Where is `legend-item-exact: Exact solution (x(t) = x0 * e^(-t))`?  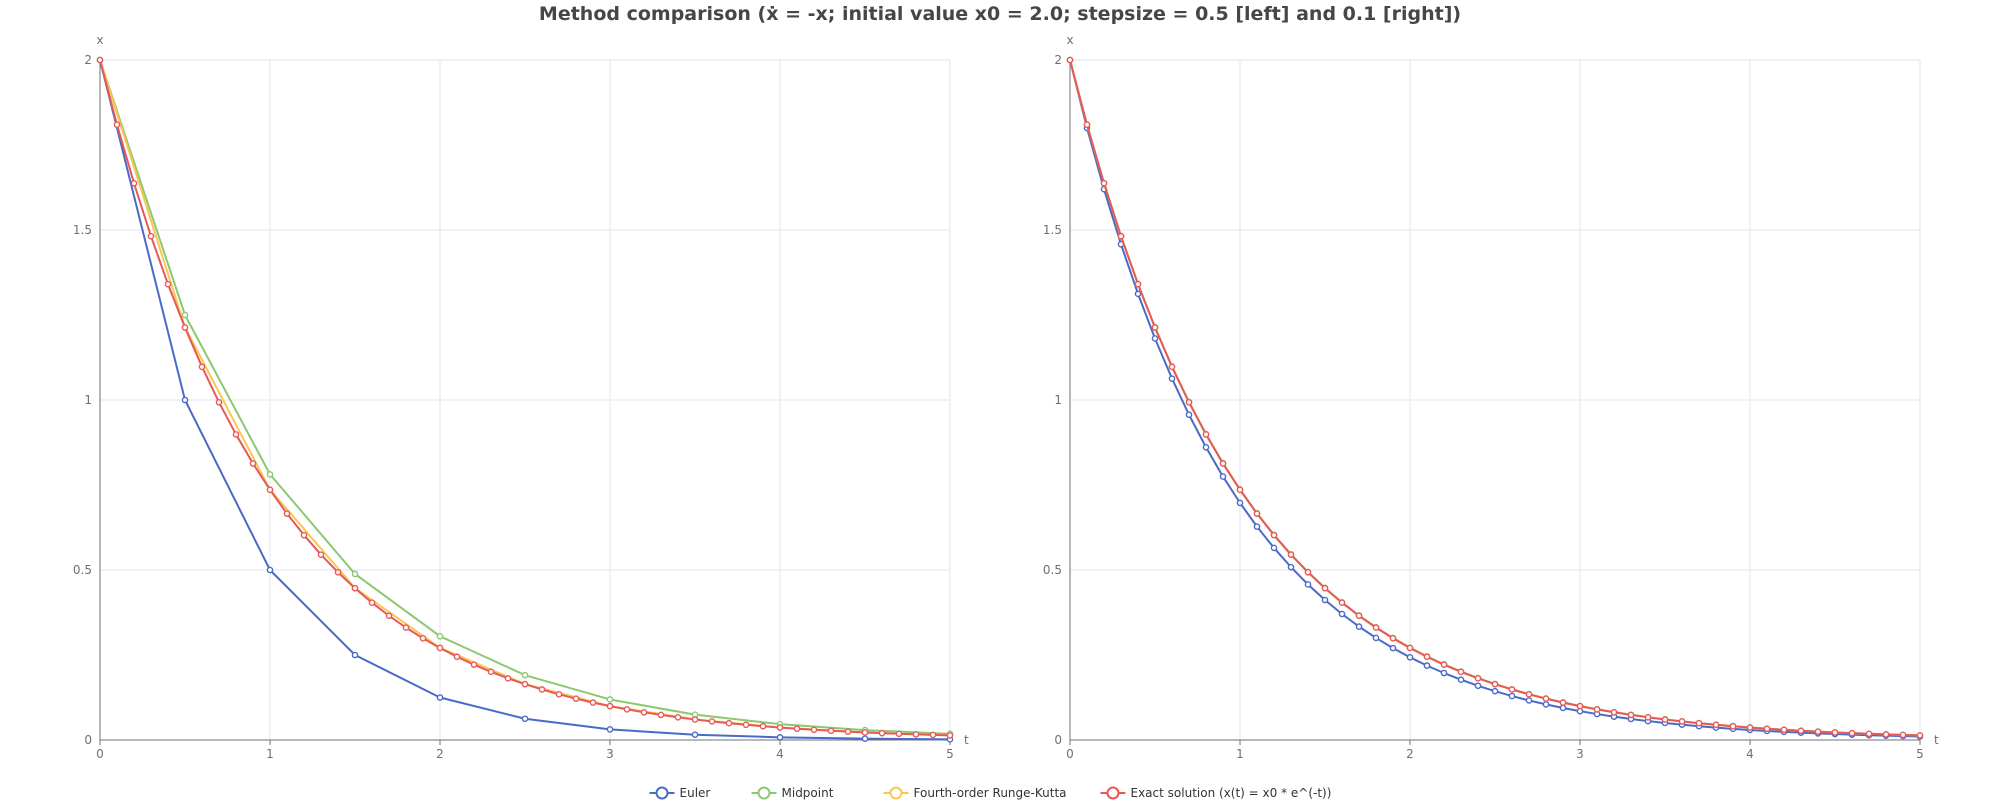
legend-item-exact: Exact solution (x(t) = x0 * e^(-t)) is located at coordinates (1216, 793).